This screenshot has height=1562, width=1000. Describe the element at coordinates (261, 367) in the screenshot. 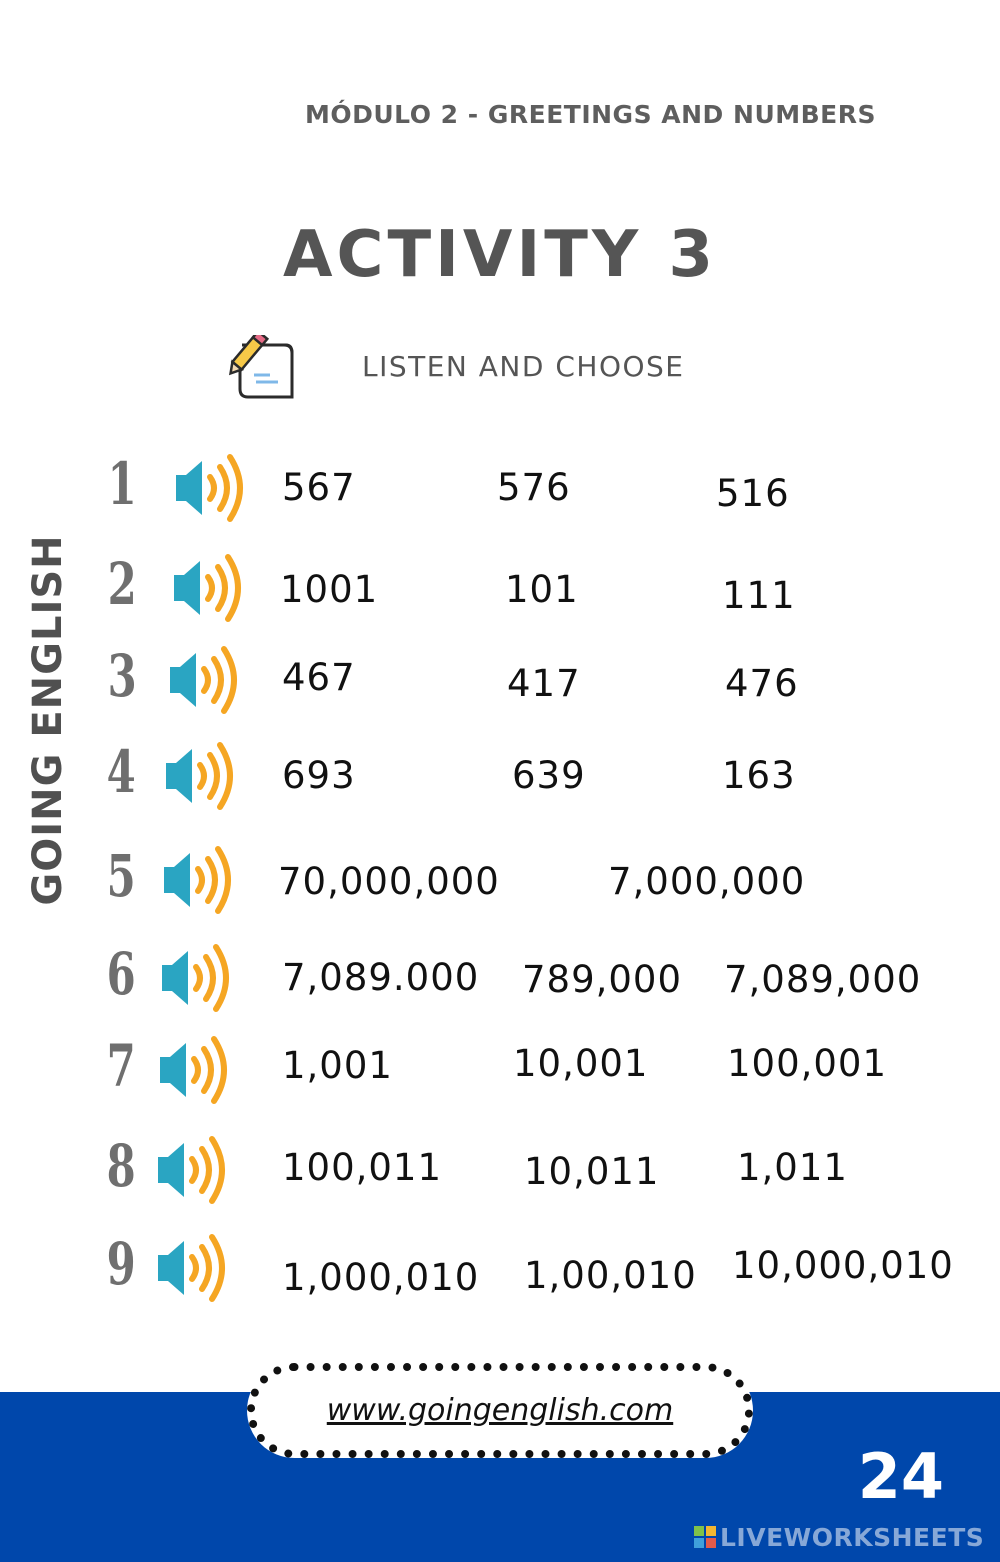

I see `pencil-document-icon` at that location.